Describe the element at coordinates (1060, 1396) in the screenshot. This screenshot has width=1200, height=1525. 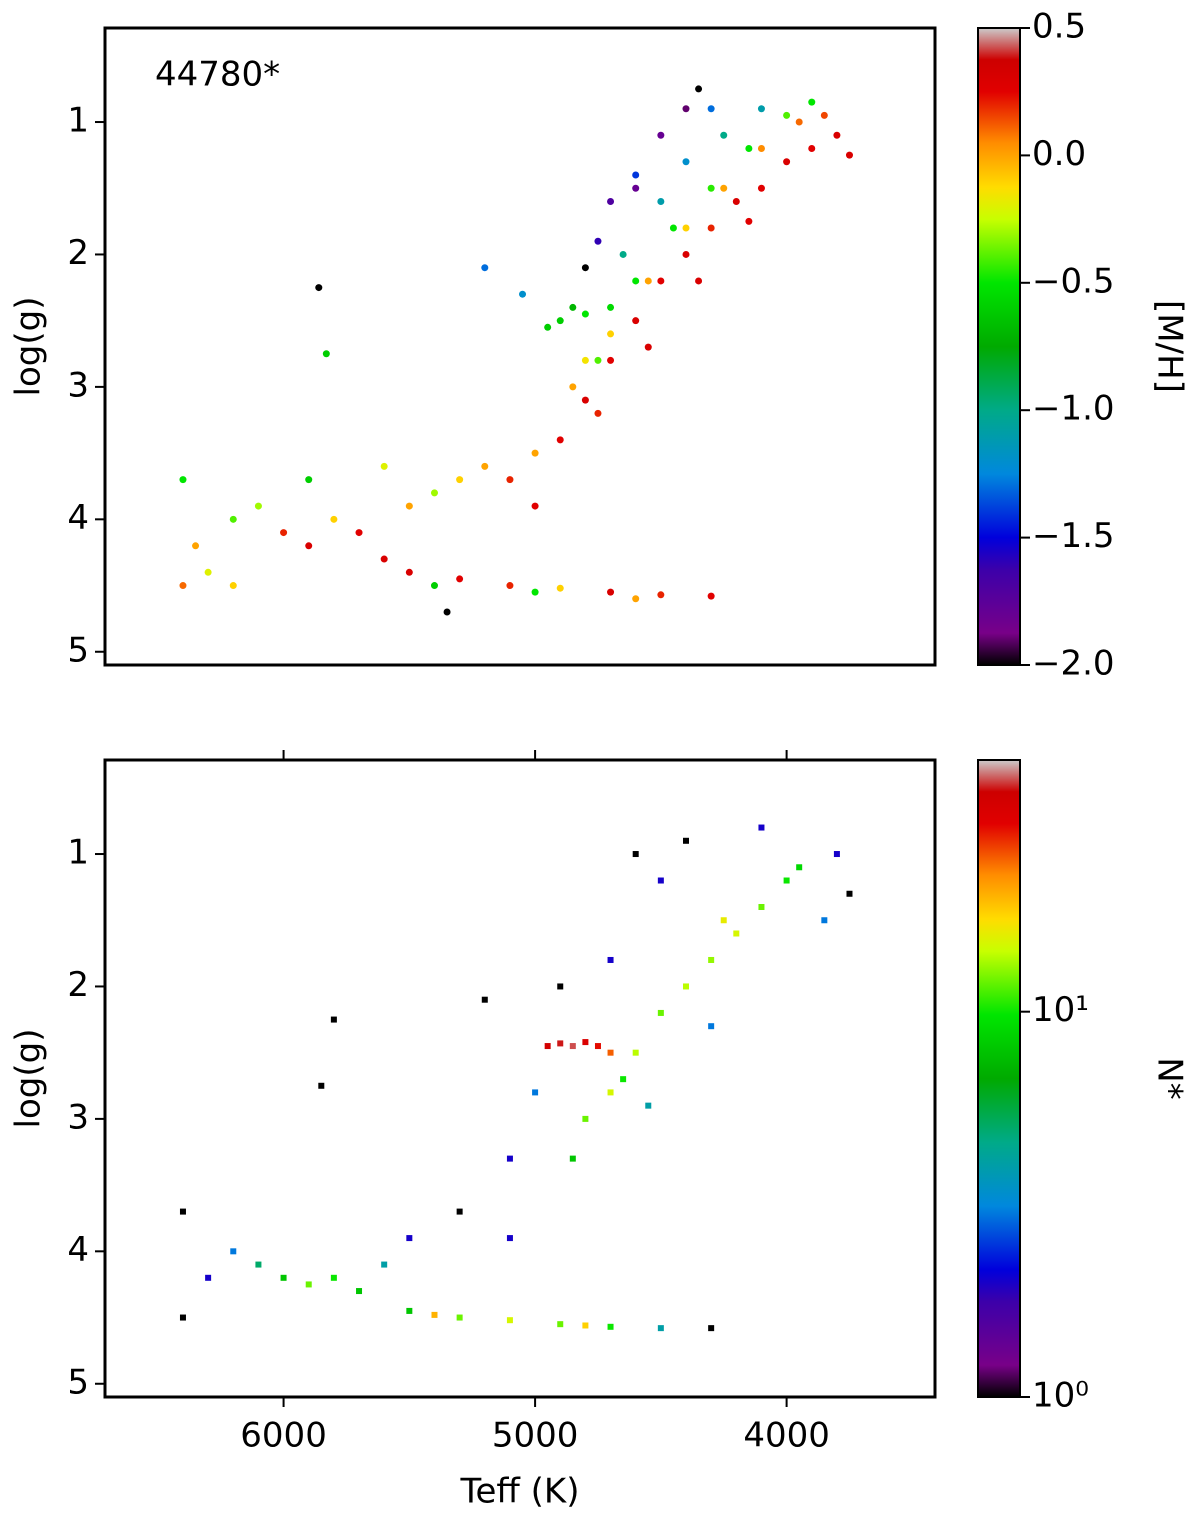
I see `colorbar-tick-label: 10⁰` at that location.